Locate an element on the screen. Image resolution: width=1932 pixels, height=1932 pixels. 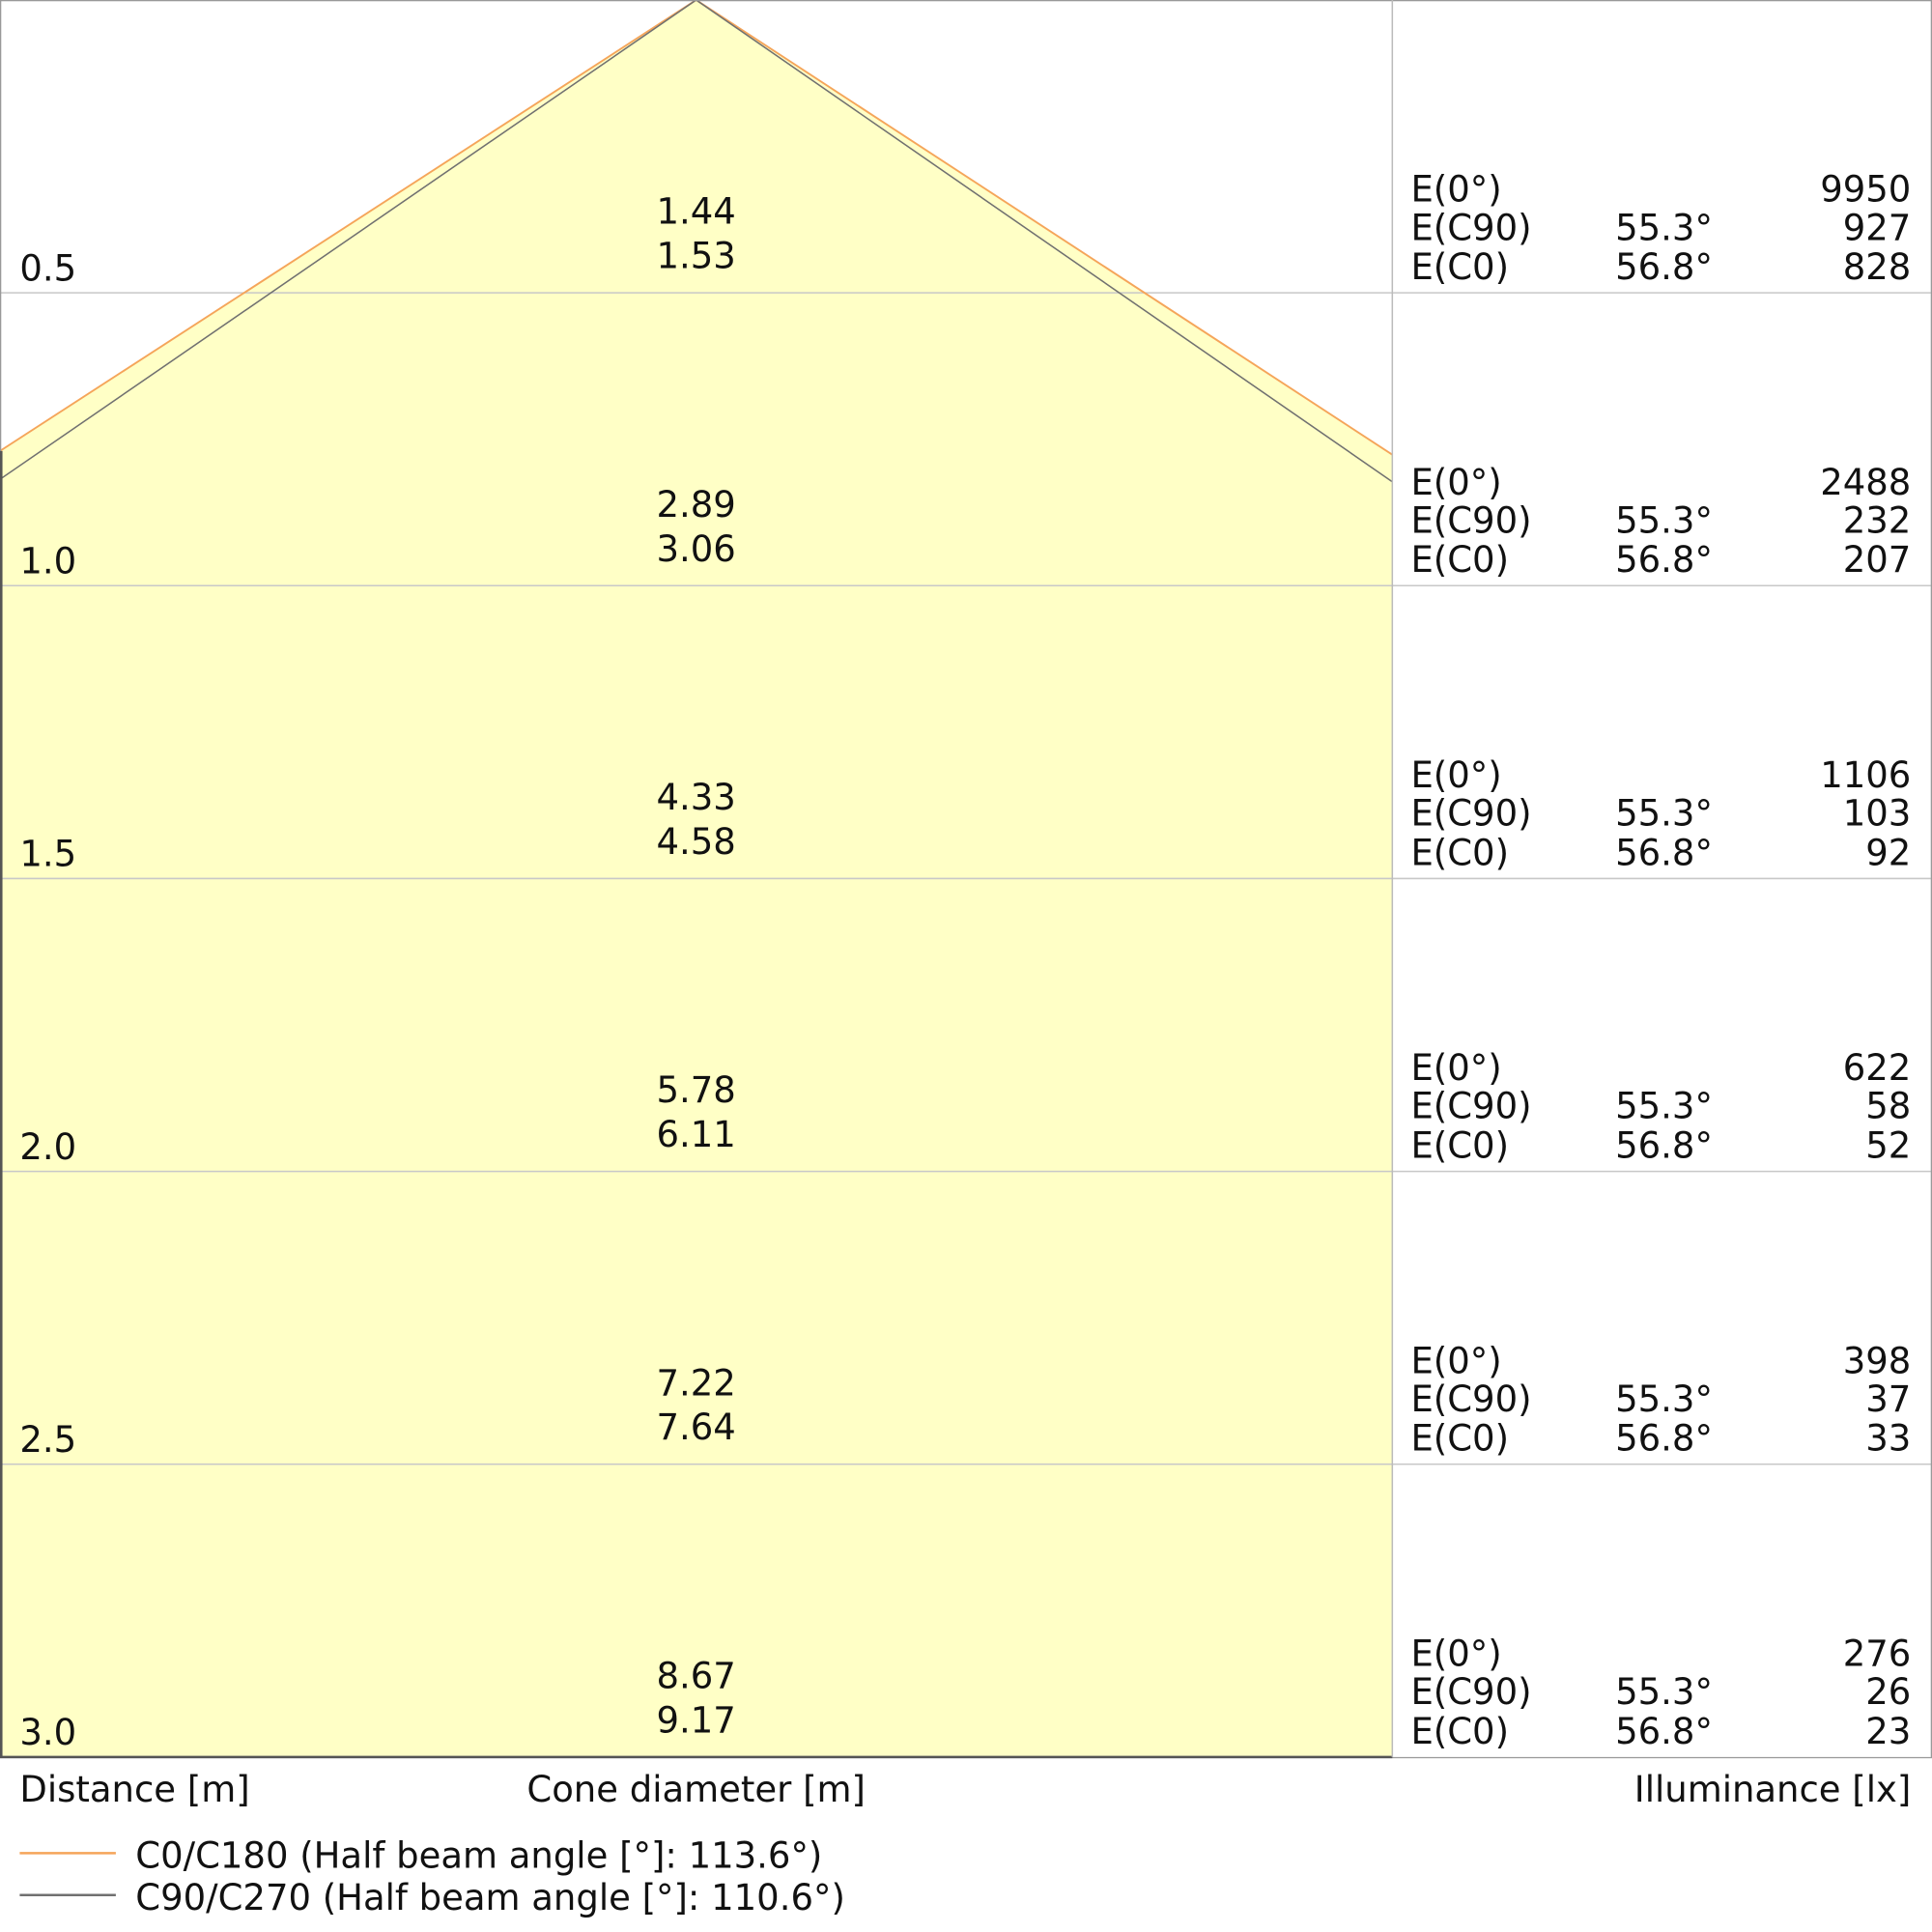
distance-tick-label: 1.5 is located at coordinates (47, 854).